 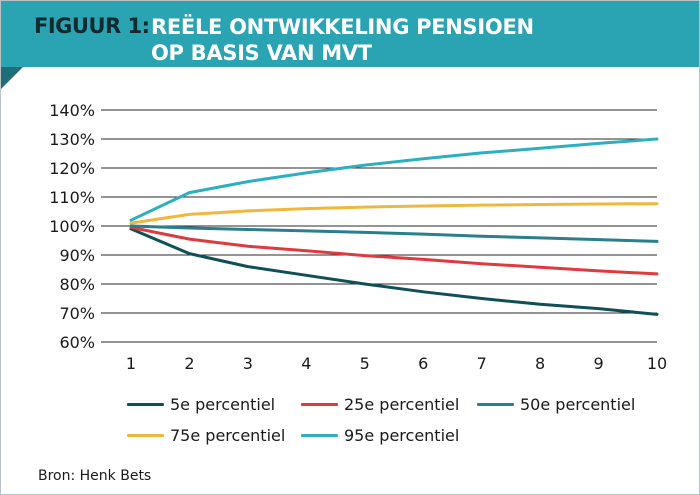 I want to click on y-tick-label: 90%, so click(x=77, y=255).